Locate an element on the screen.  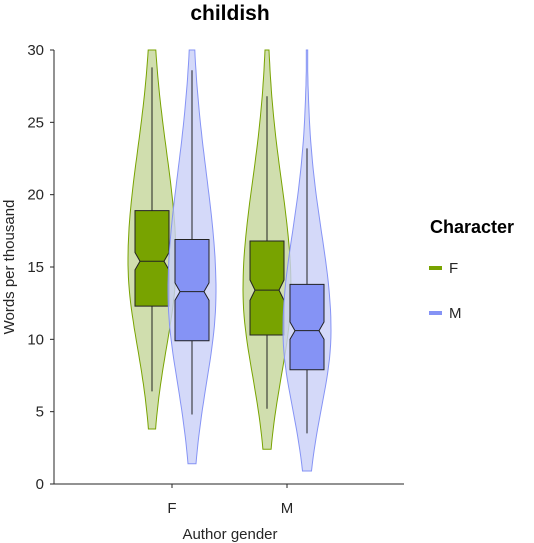
x-tick-label-F: F is located at coordinates (171, 508).